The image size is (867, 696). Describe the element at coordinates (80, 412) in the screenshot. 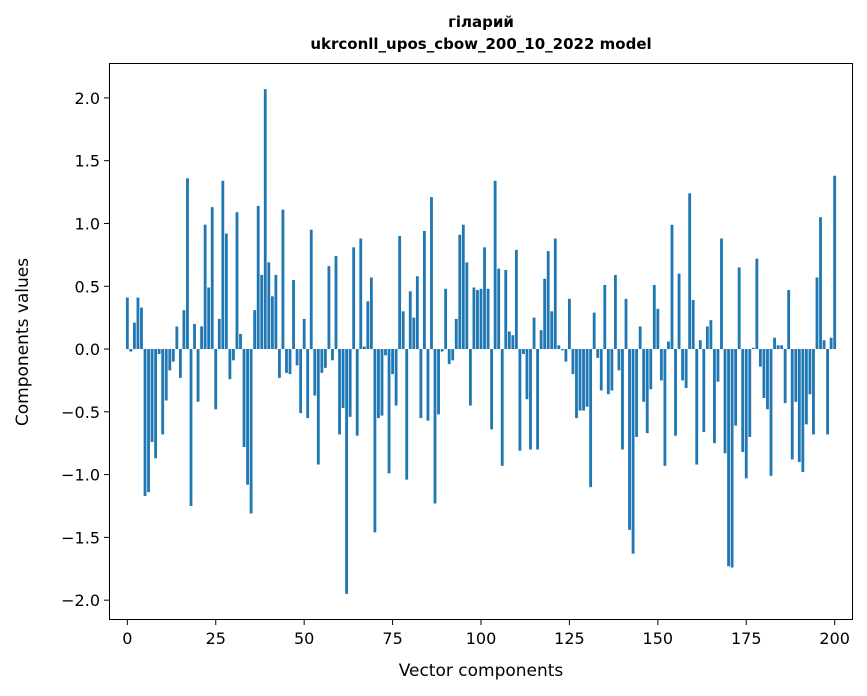

I see `y-tick-label: −0.5` at that location.